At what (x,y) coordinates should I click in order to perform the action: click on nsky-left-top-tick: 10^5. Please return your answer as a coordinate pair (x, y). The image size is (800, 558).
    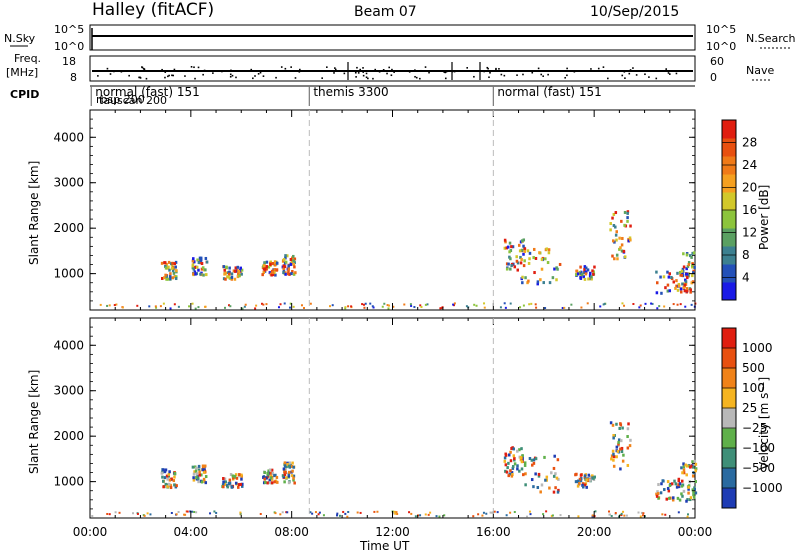
    Looking at the image, I should click on (69, 29).